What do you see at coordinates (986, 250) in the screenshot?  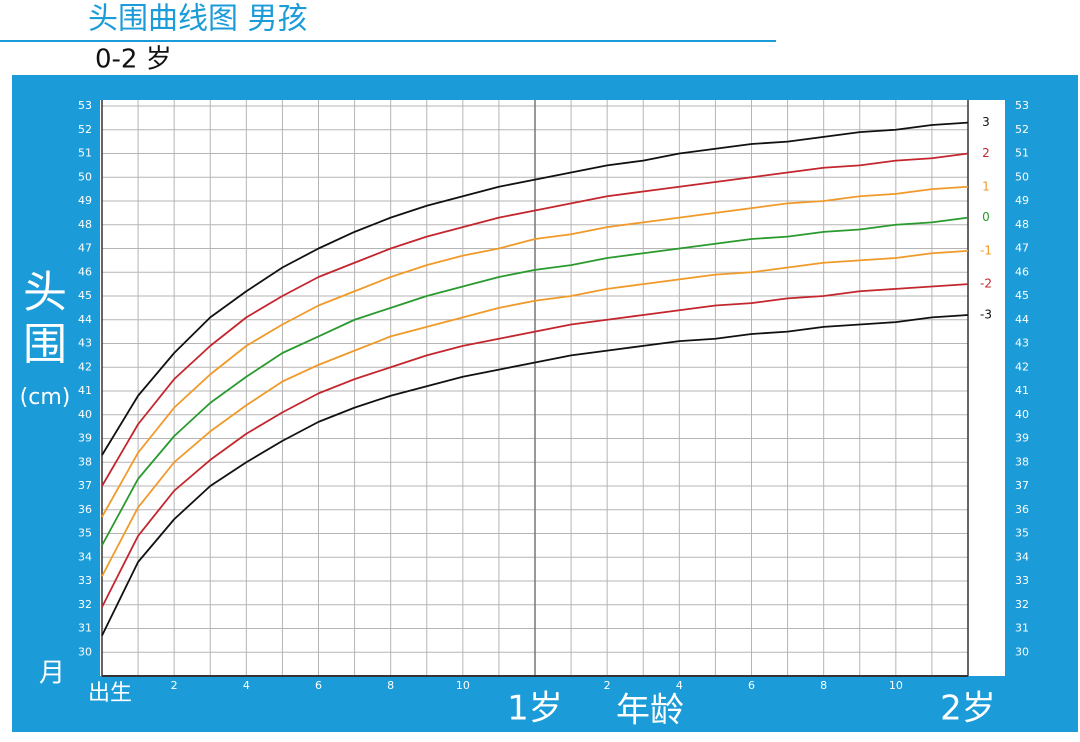 I see `series-label: -1` at bounding box center [986, 250].